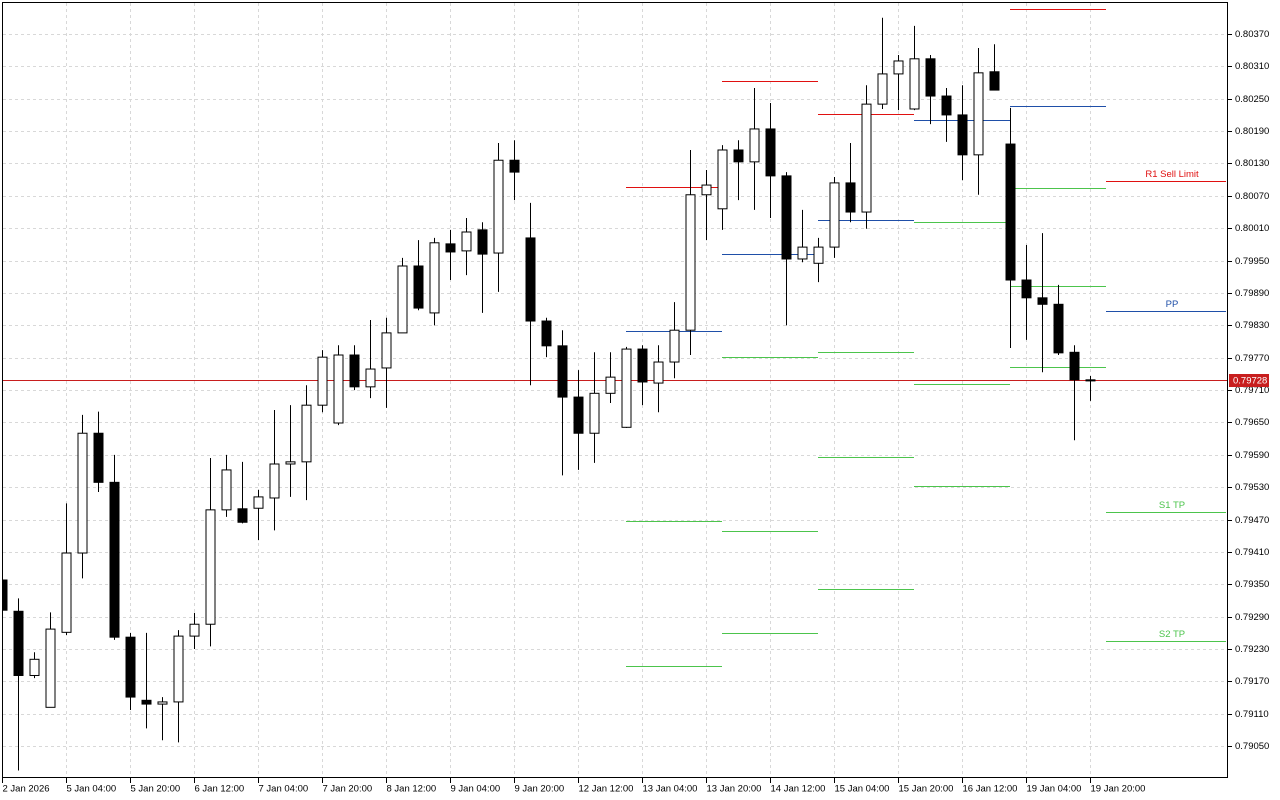 Image resolution: width=1280 pixels, height=800 pixels. Describe the element at coordinates (156, 789) in the screenshot. I see `x-tick-label: 5 Jan 20:00` at that location.